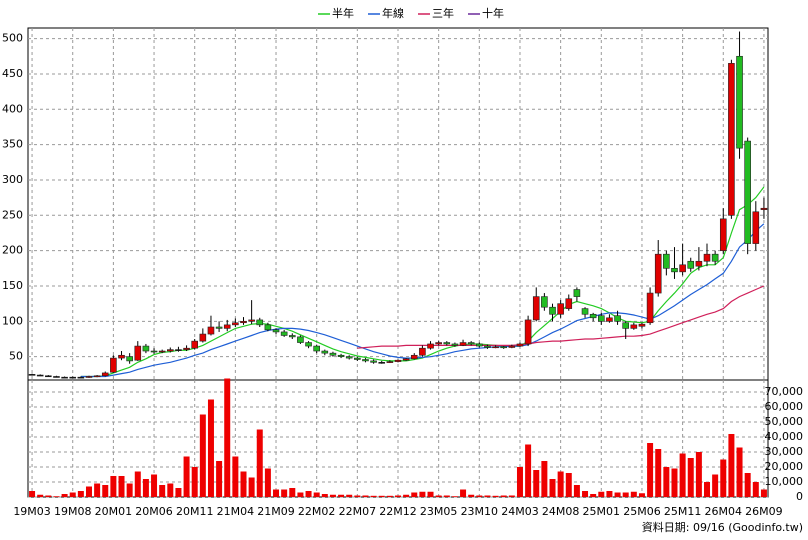 The height and width of the screenshot is (540, 808). What do you see at coordinates (784, 466) in the screenshot?
I see `y2-tick-label: 20,000` at bounding box center [784, 466].